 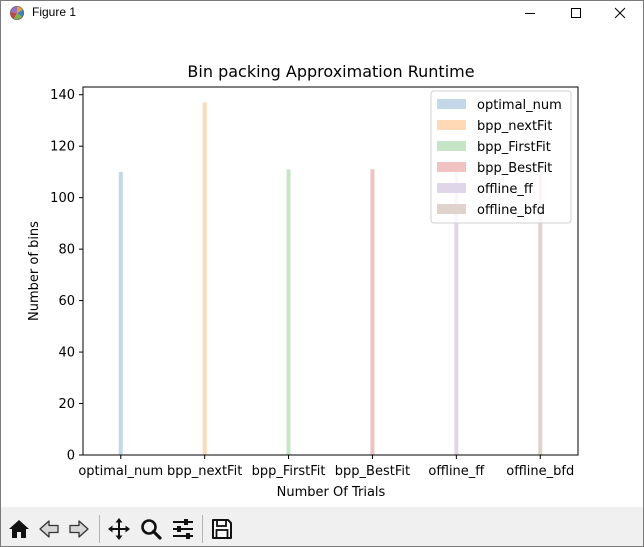 What do you see at coordinates (451, 104) in the screenshot?
I see `legend-swatch-optimal_num` at bounding box center [451, 104].